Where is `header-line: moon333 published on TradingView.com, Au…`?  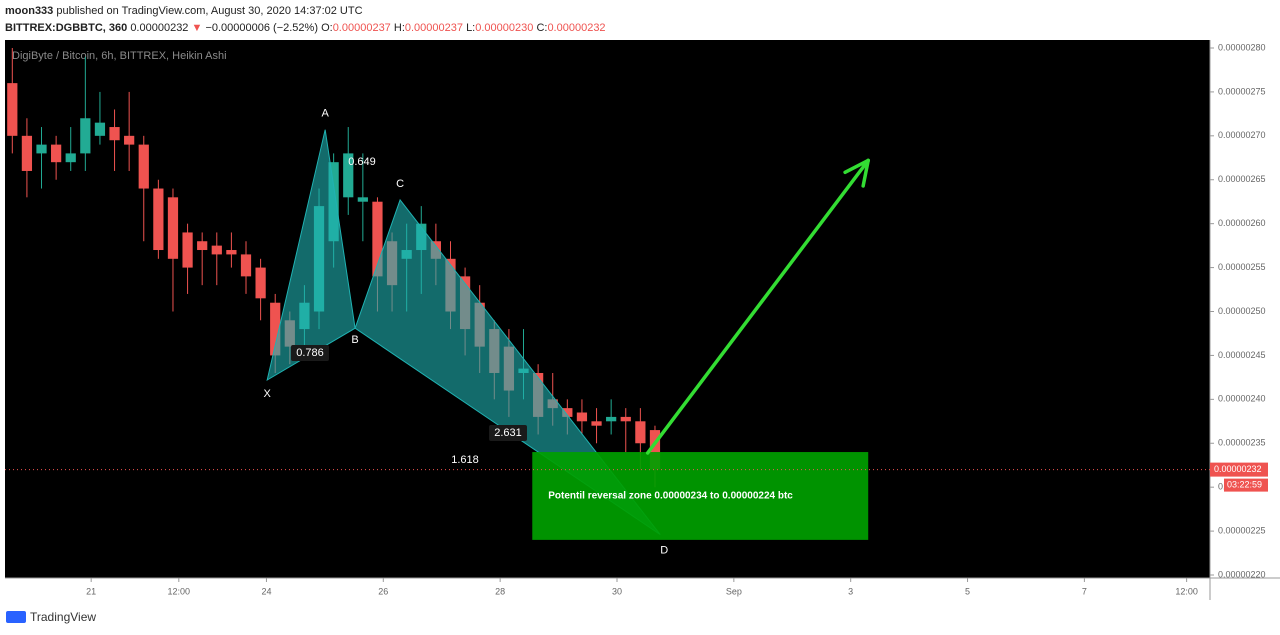
header-line: moon333 published on TradingView.com, Au… is located at coordinates (305, 11).